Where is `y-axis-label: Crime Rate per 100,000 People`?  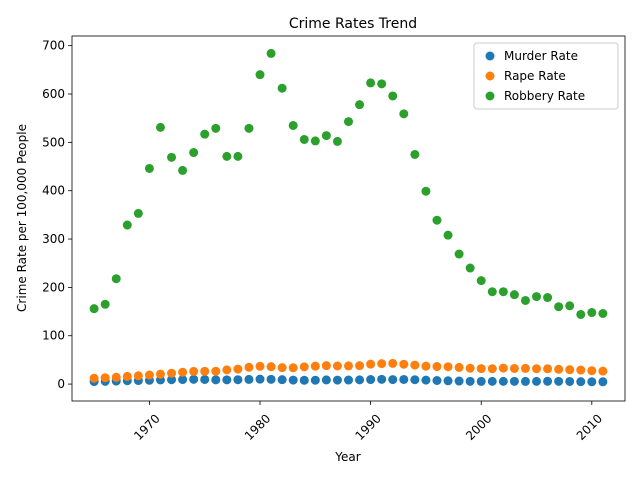 y-axis-label: Crime Rate per 100,000 People is located at coordinates (22, 218).